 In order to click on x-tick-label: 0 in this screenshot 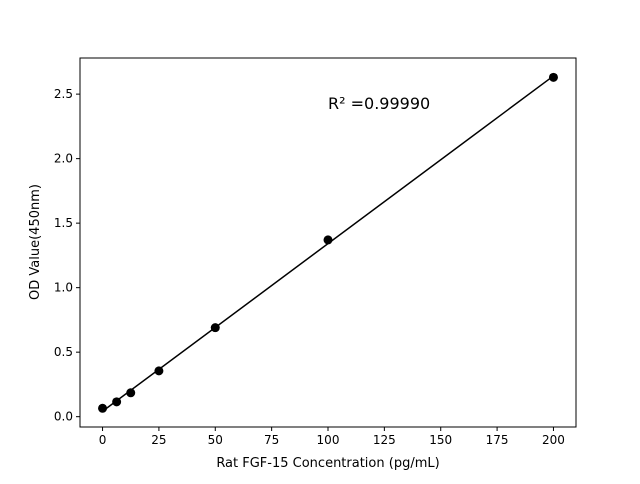, I will do `click(103, 440)`.